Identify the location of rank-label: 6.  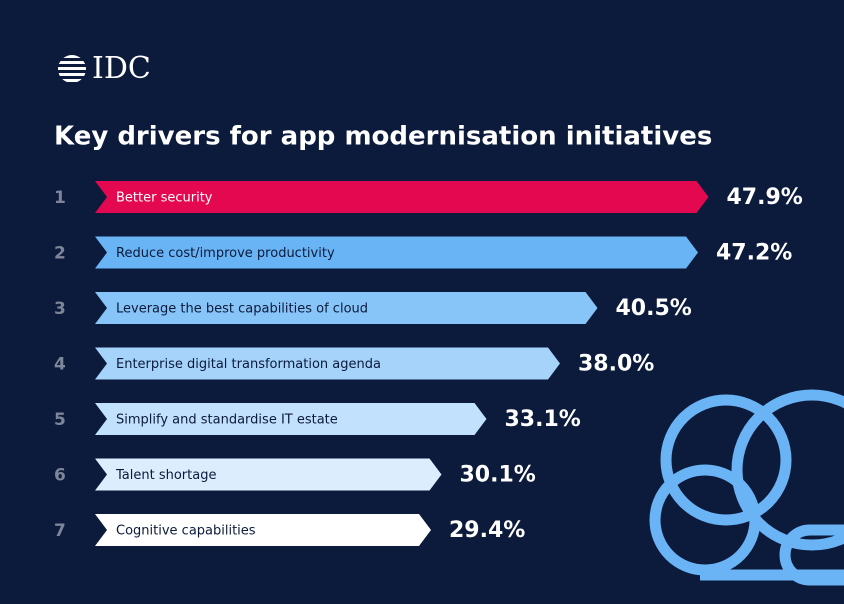
(60, 476).